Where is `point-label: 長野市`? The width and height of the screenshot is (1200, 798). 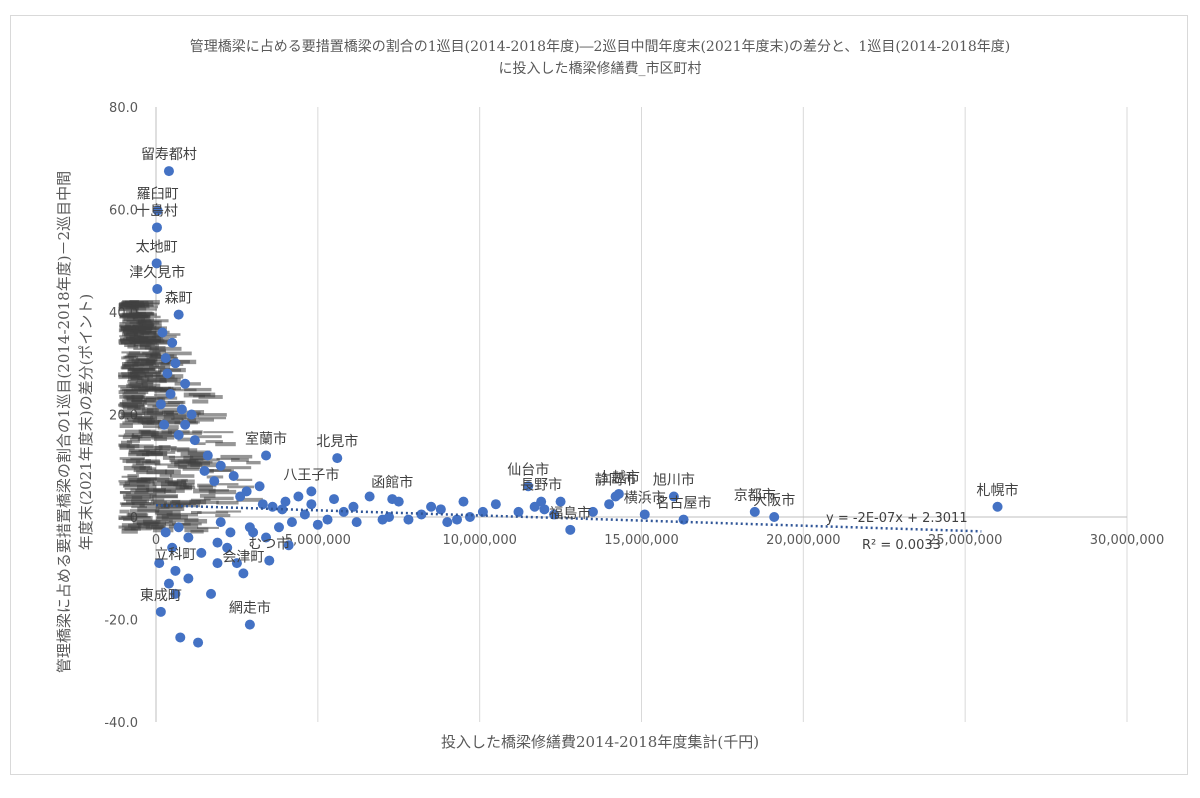
point-label: 長野市 is located at coordinates (541, 485).